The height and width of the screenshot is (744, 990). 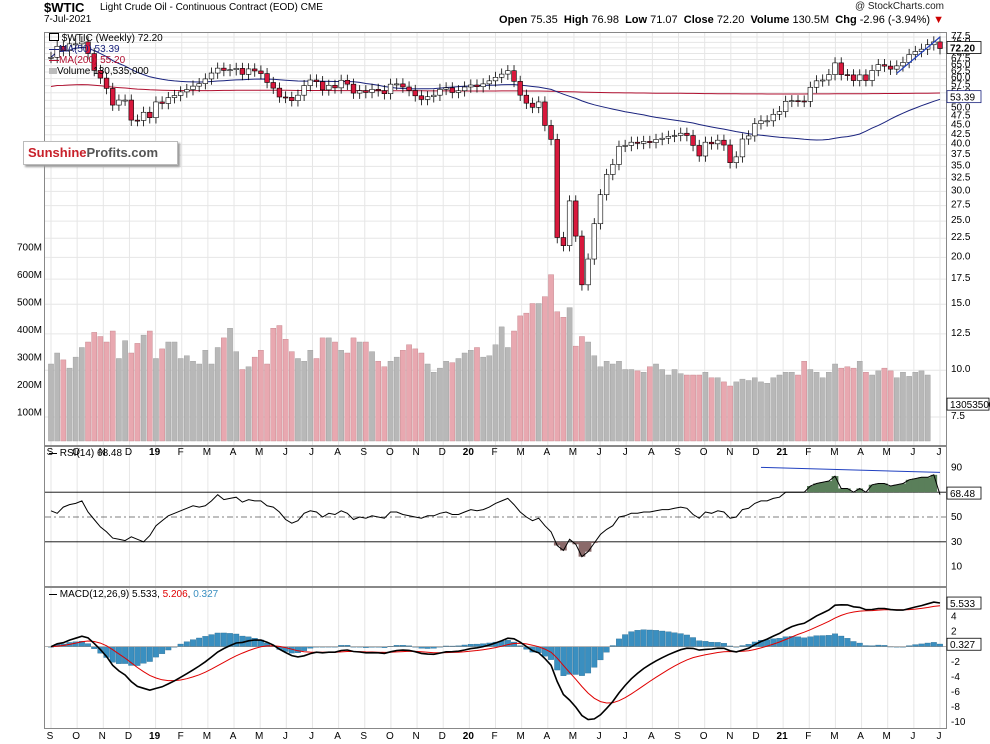 I want to click on price-tick-label: 30.0, so click(x=961, y=190).